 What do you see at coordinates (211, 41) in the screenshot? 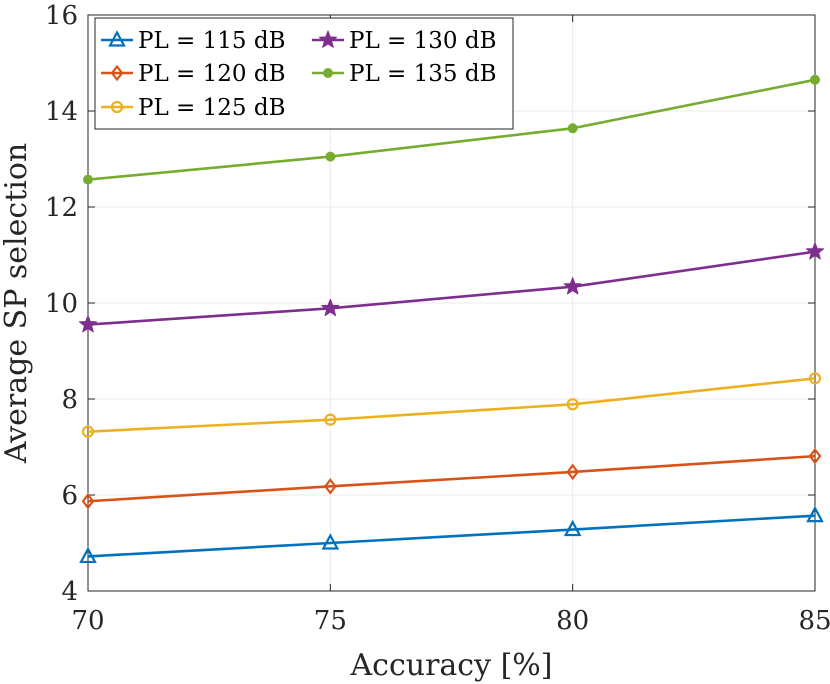
I see `legend-label: PL = 115 dB` at bounding box center [211, 41].